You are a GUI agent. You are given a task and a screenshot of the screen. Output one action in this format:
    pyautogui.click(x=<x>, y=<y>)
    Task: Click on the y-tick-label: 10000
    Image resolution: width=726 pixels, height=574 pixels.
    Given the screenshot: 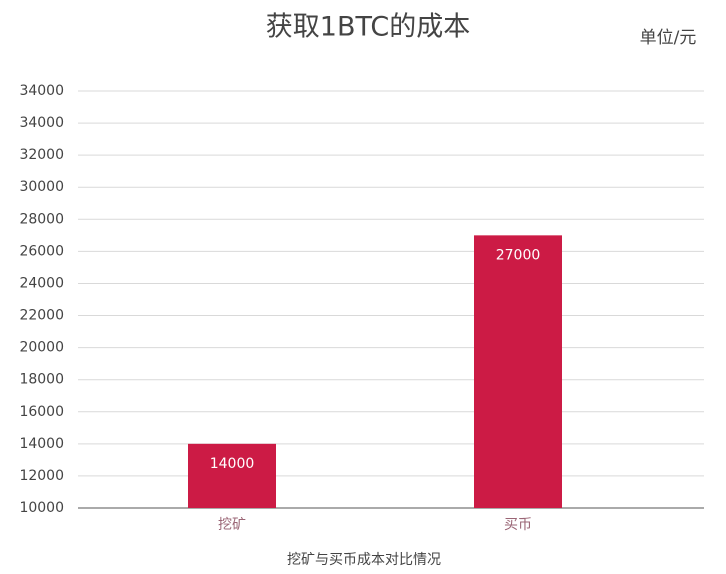 What is the action you would take?
    pyautogui.click(x=41, y=508)
    